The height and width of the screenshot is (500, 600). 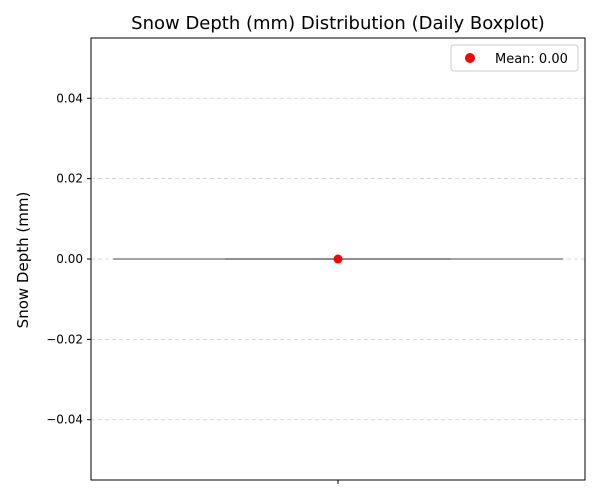 I want to click on box-layer, so click(x=338, y=259).